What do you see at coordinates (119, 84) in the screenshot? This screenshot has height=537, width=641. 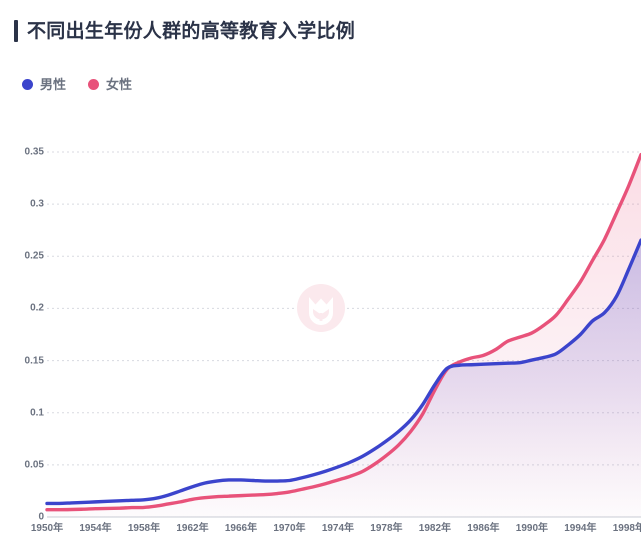 I see `legend-label-female: 女性` at bounding box center [119, 84].